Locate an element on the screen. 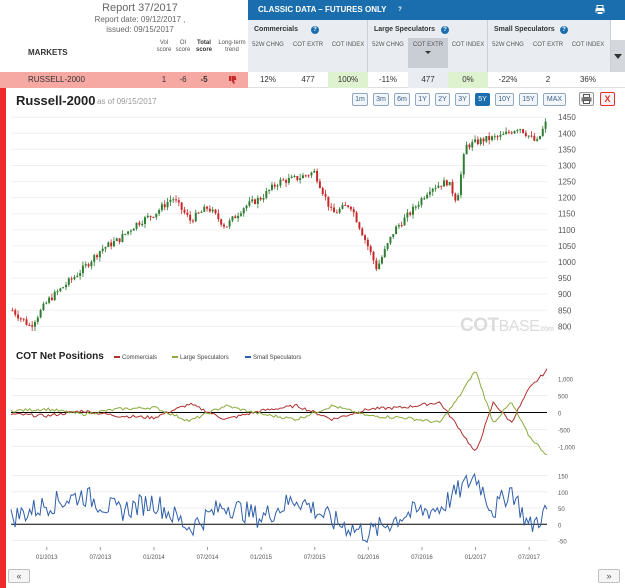 This screenshot has height=588, width=625. range-button-1m: 1m is located at coordinates (360, 99).